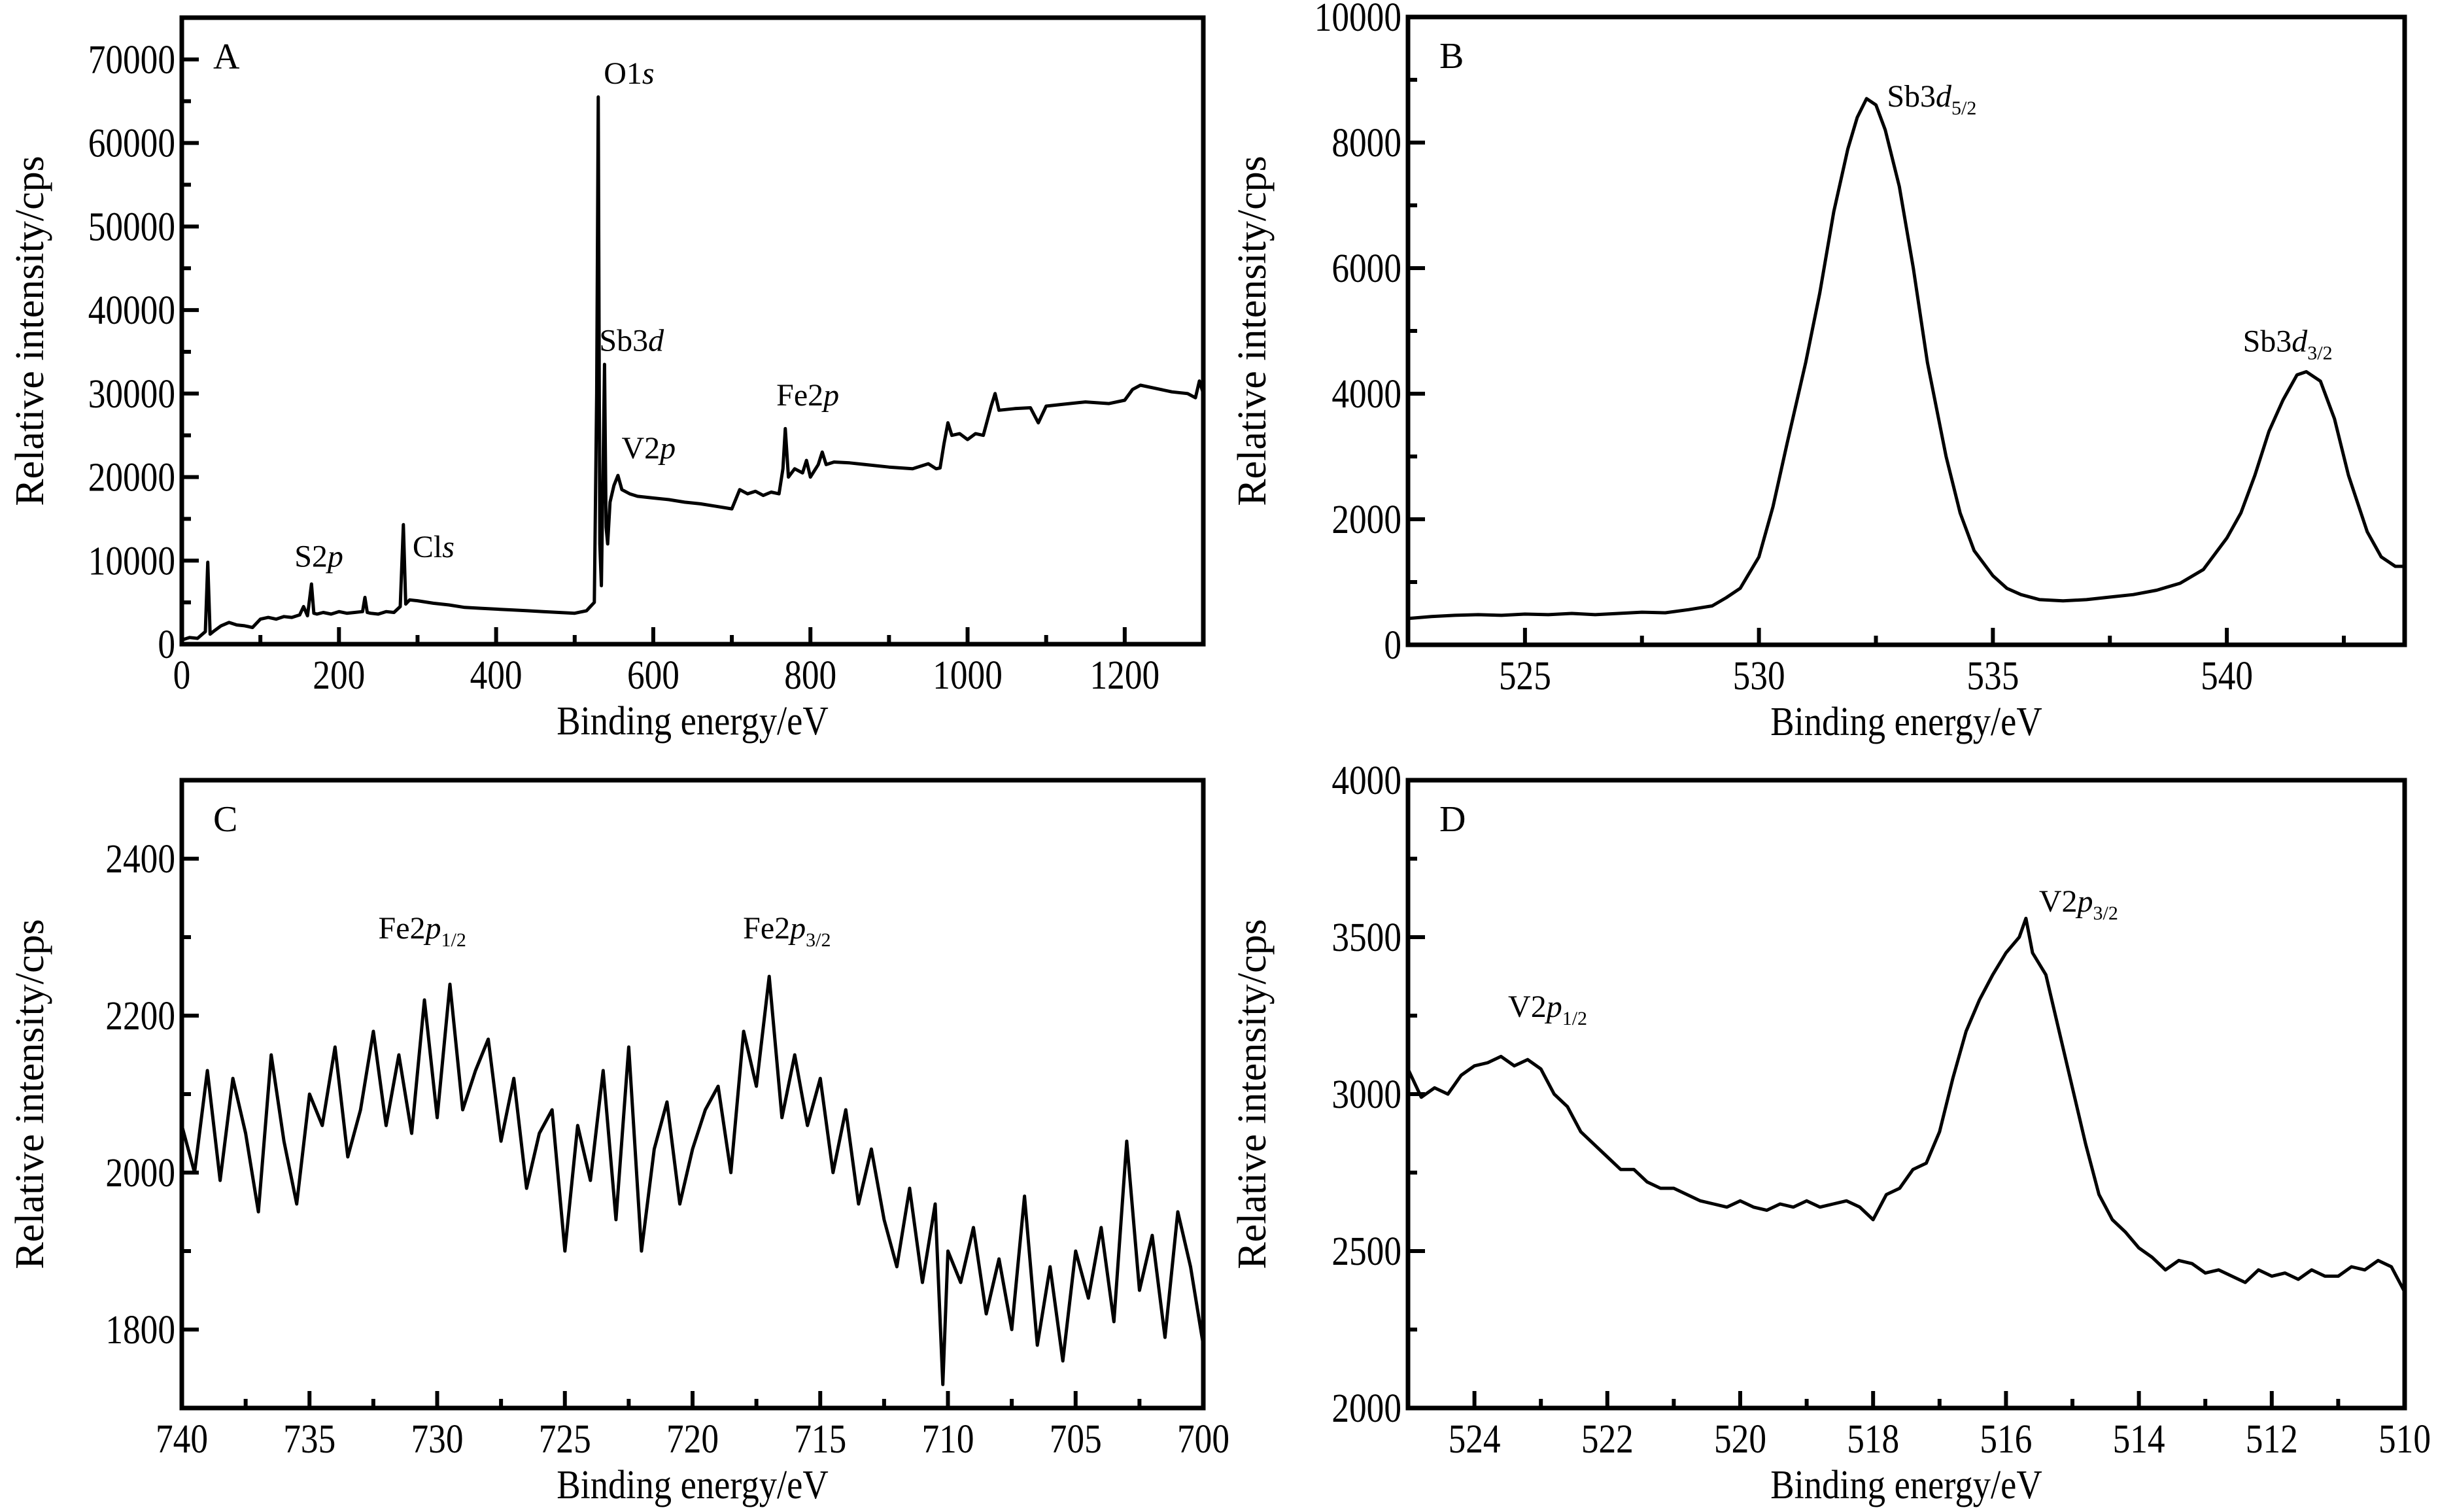  Describe the element at coordinates (225, 819) in the screenshot. I see `panel-label: C` at that location.